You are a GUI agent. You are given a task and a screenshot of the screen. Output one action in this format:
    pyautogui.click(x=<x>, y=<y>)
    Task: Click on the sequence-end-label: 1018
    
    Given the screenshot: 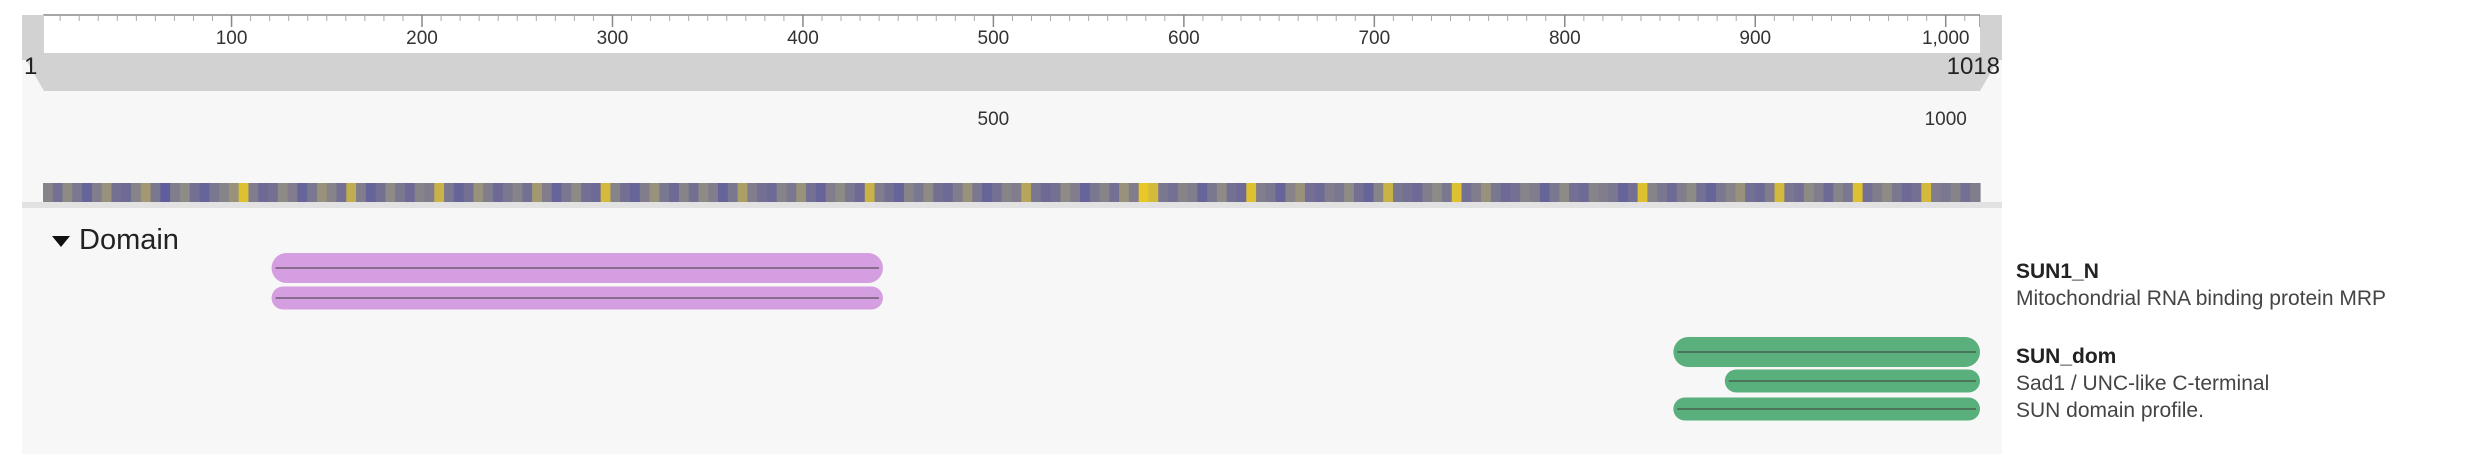 What is the action you would take?
    pyautogui.click(x=1973, y=66)
    